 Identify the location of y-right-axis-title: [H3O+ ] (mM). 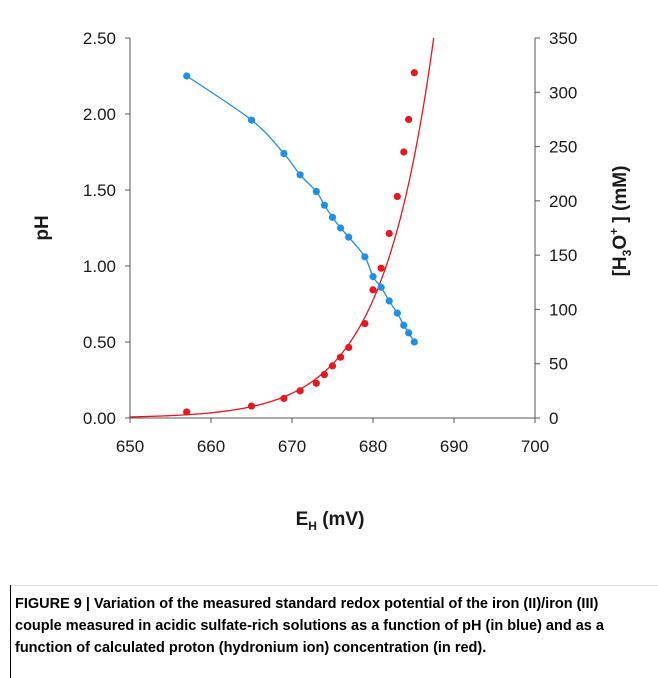
(620, 221).